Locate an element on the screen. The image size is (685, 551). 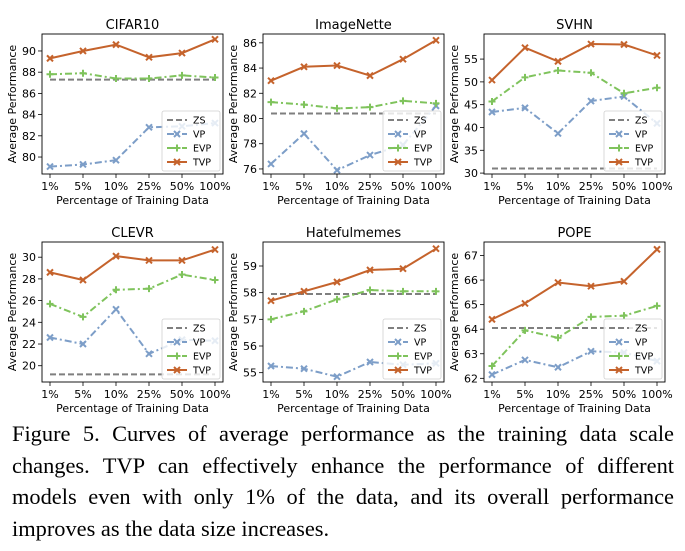
legend-label: VP is located at coordinates (641, 343).